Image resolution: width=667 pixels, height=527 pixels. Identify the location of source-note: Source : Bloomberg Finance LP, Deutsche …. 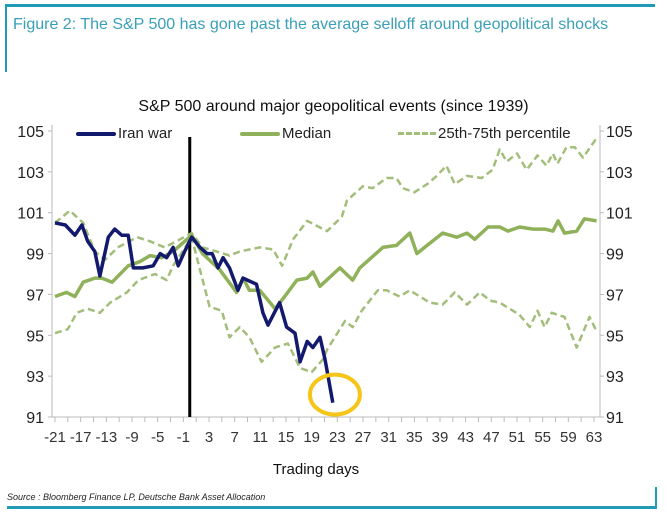
(136, 497).